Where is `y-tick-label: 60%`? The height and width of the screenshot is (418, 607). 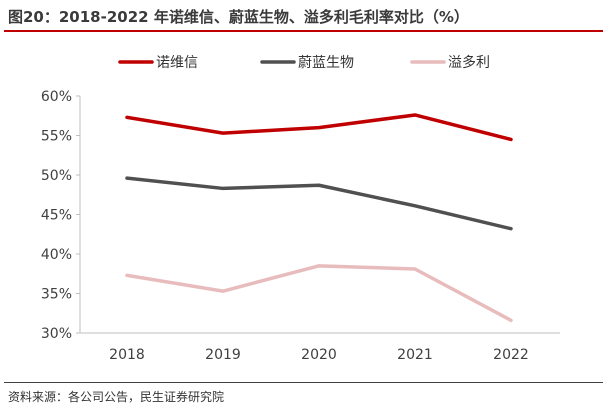 y-tick-label: 60% is located at coordinates (56, 97).